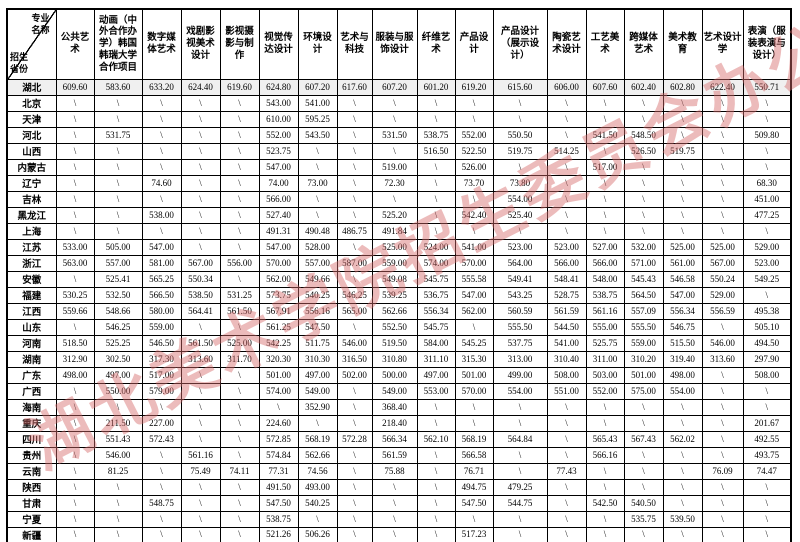 The height and width of the screenshot is (542, 800). What do you see at coordinates (394, 295) in the screenshot?
I see `score-cell: 539.25` at bounding box center [394, 295].